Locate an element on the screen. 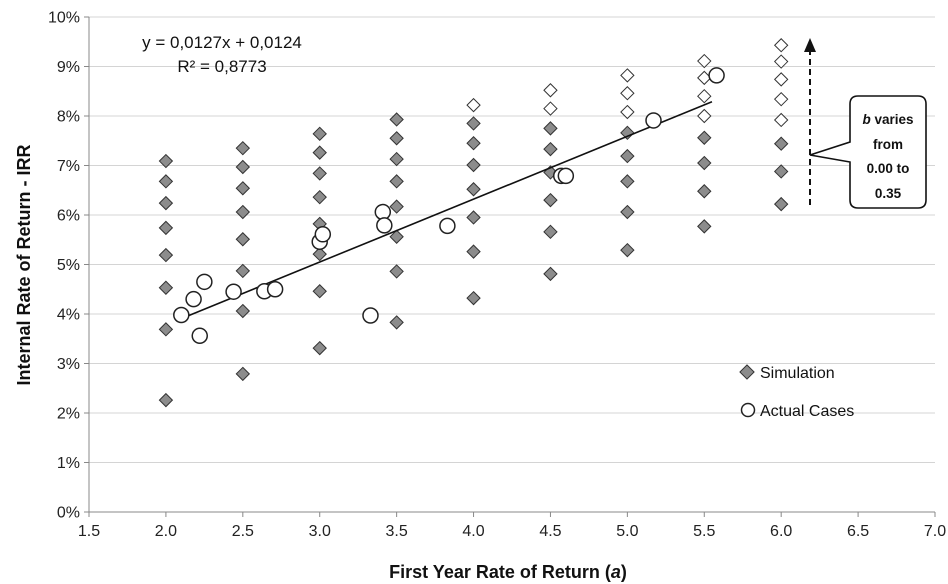 Image resolution: width=948 pixels, height=584 pixels. callout-line-4: 0.35 is located at coordinates (888, 193).